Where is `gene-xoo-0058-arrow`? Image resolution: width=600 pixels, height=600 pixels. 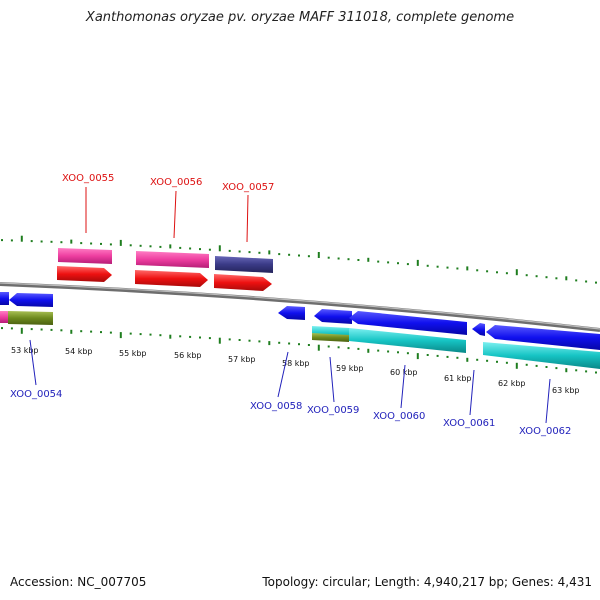 gene-xoo-0058-arrow is located at coordinates (291, 313).